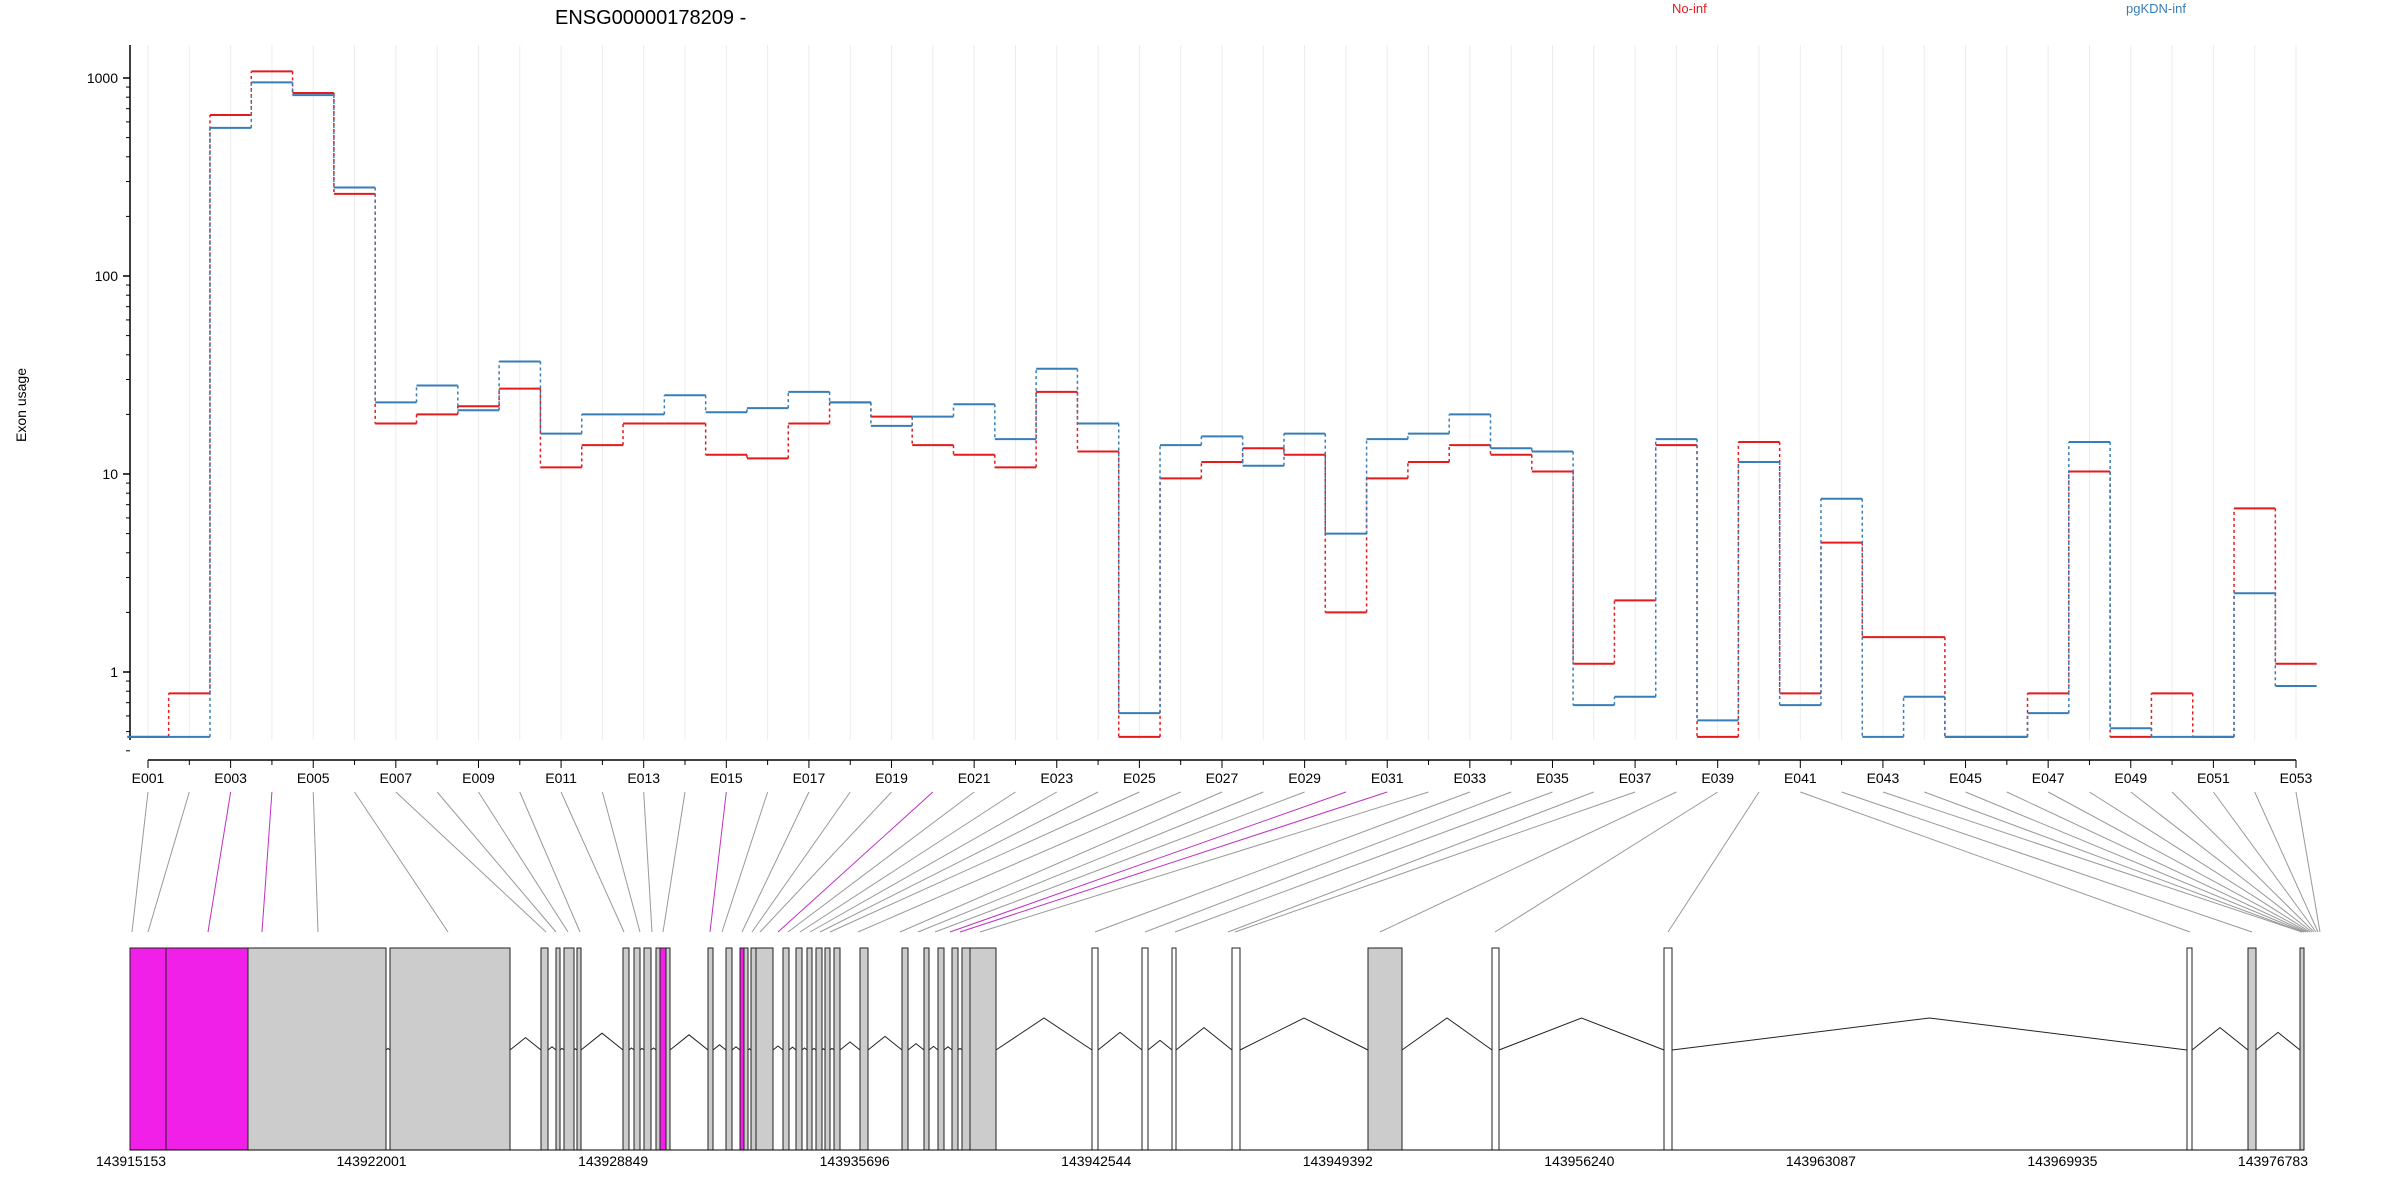 The image size is (2400, 1200). What do you see at coordinates (2213, 778) in the screenshot?
I see `x-tick-label: E051` at bounding box center [2213, 778].